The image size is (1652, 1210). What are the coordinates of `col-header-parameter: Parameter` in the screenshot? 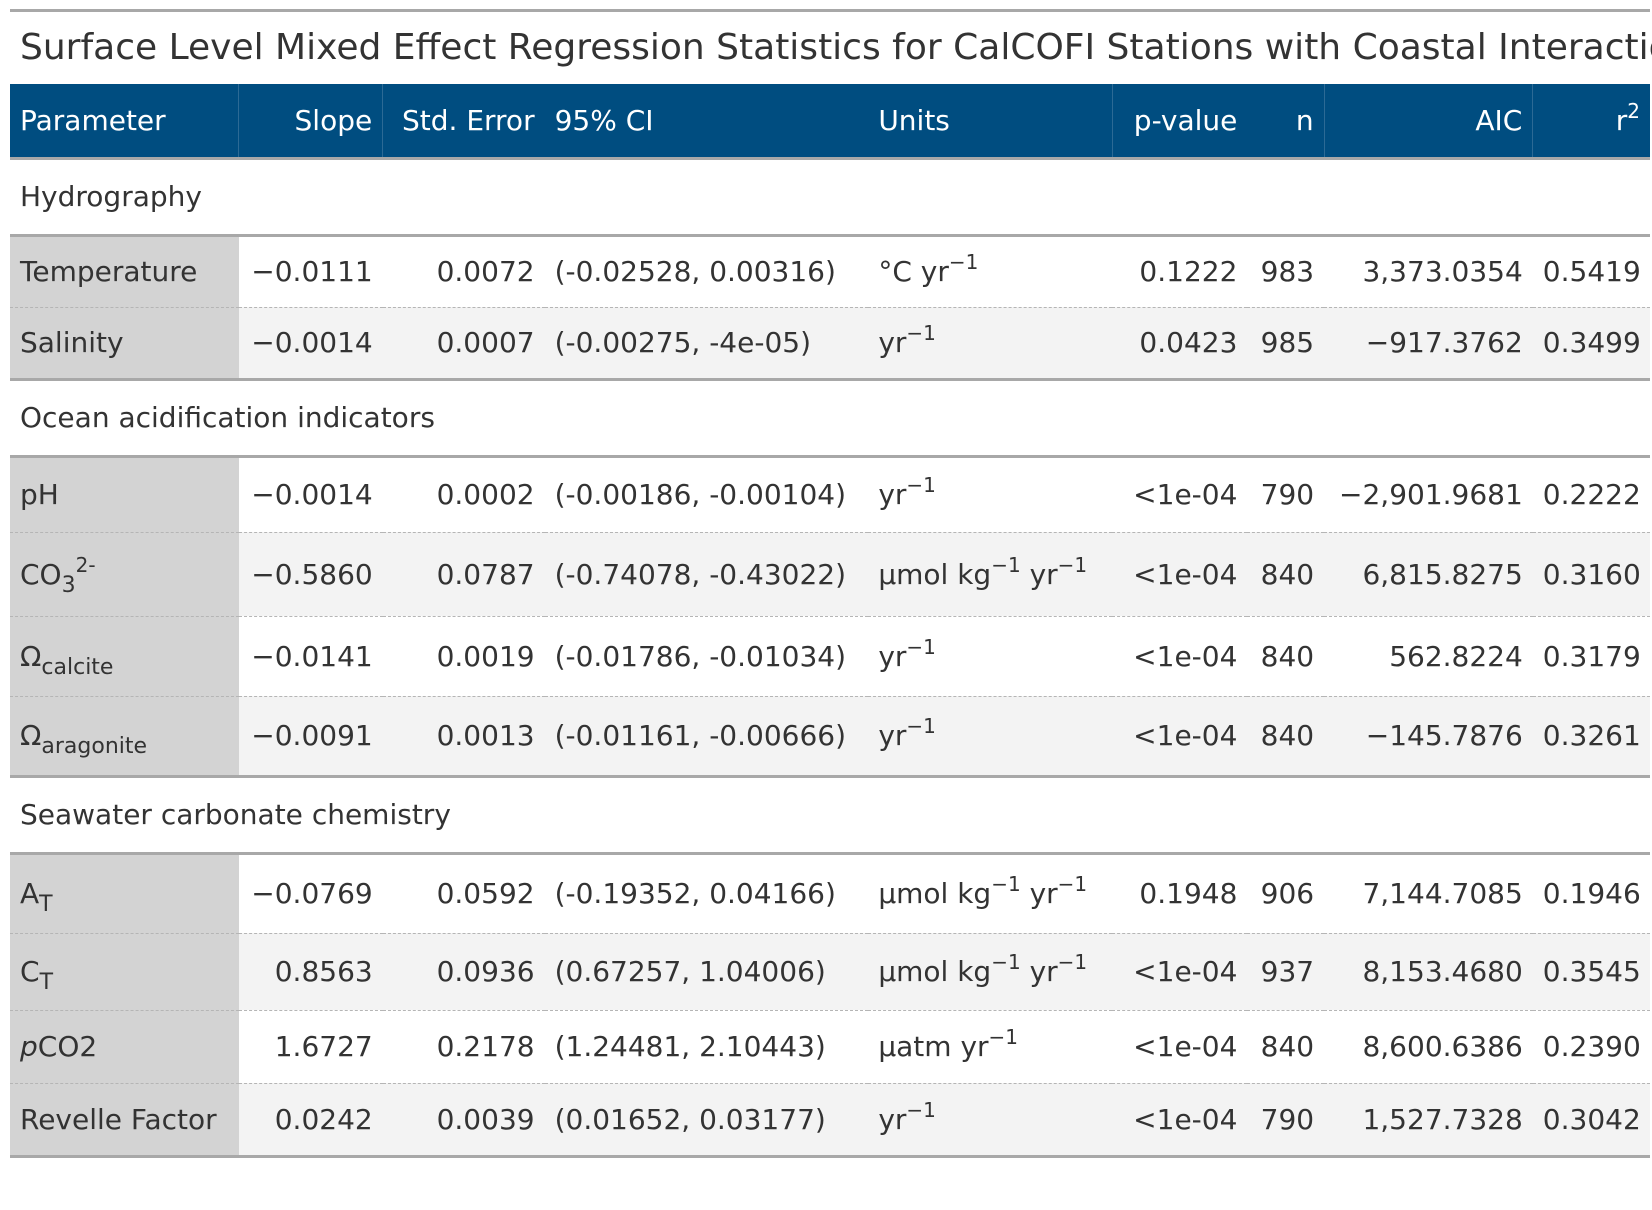 It's located at (125, 122).